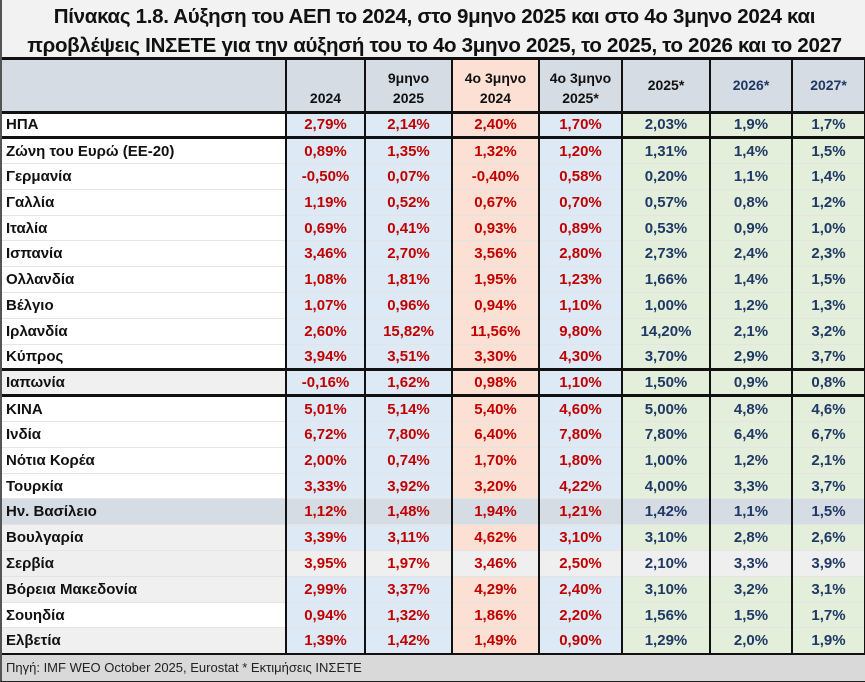  What do you see at coordinates (144, 641) in the screenshot?
I see `country-name: Ελβετία` at bounding box center [144, 641].